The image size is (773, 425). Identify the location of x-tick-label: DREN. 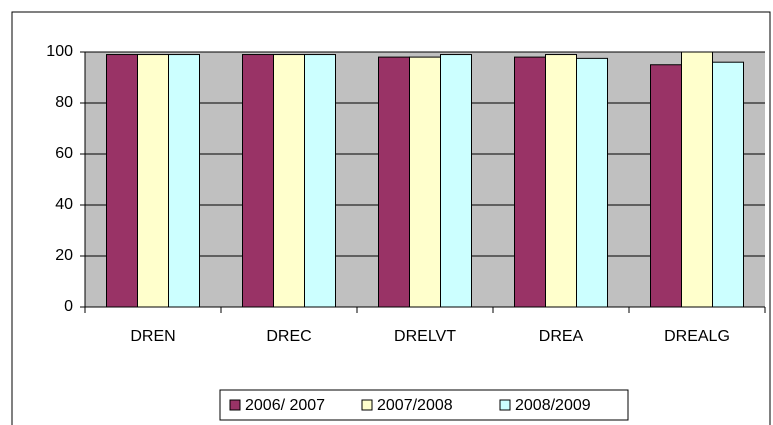
(152, 336).